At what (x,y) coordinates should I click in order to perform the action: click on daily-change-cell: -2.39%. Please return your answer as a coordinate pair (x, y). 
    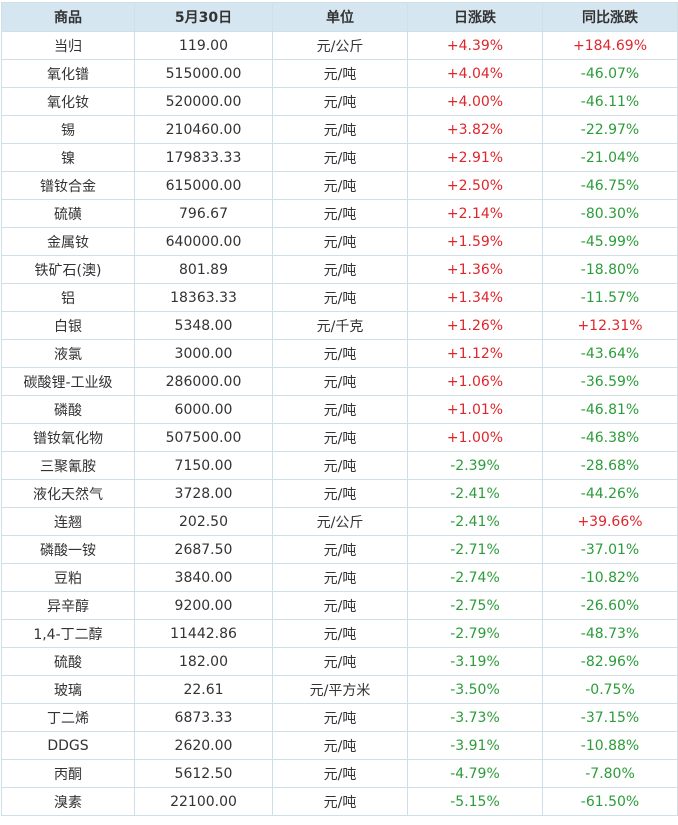
    Looking at the image, I should click on (475, 465).